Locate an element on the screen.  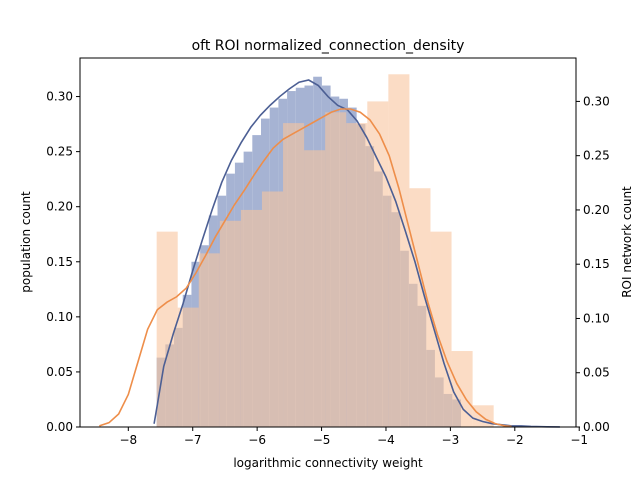
x-tick-label: −1 is located at coordinates (579, 440).